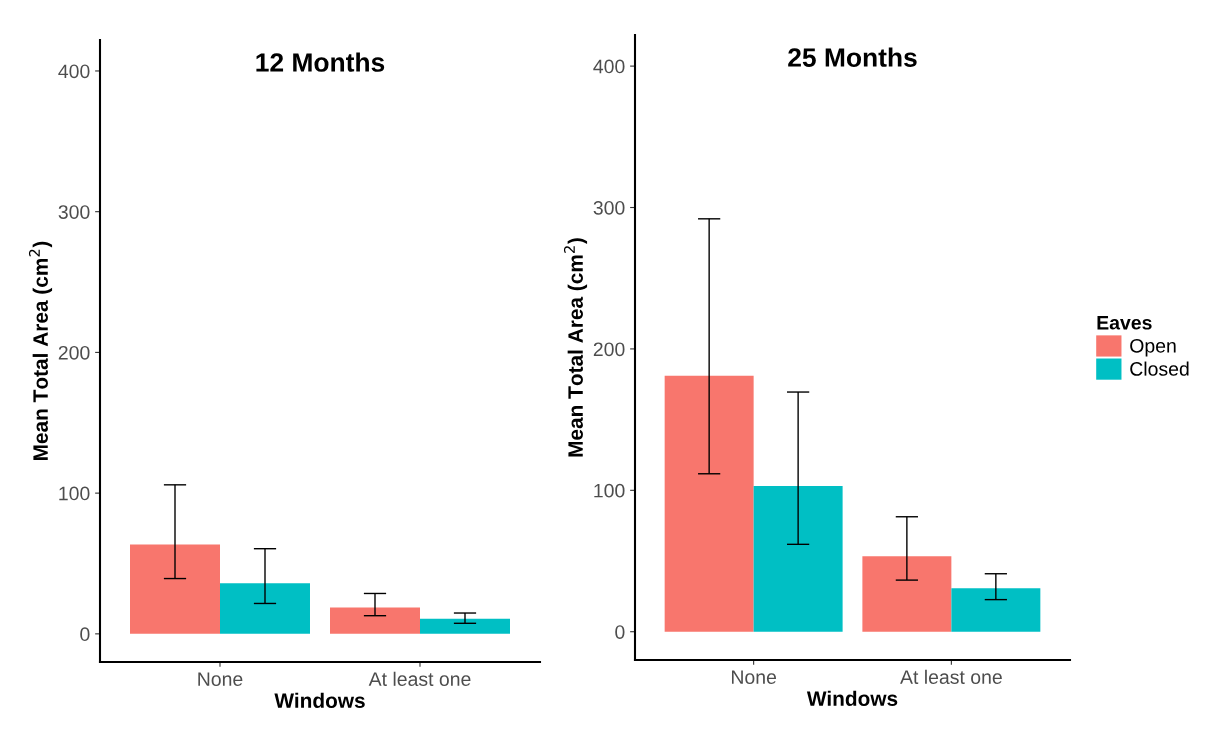  Describe the element at coordinates (1153, 347) in the screenshot. I see `legend-label: Open` at that location.